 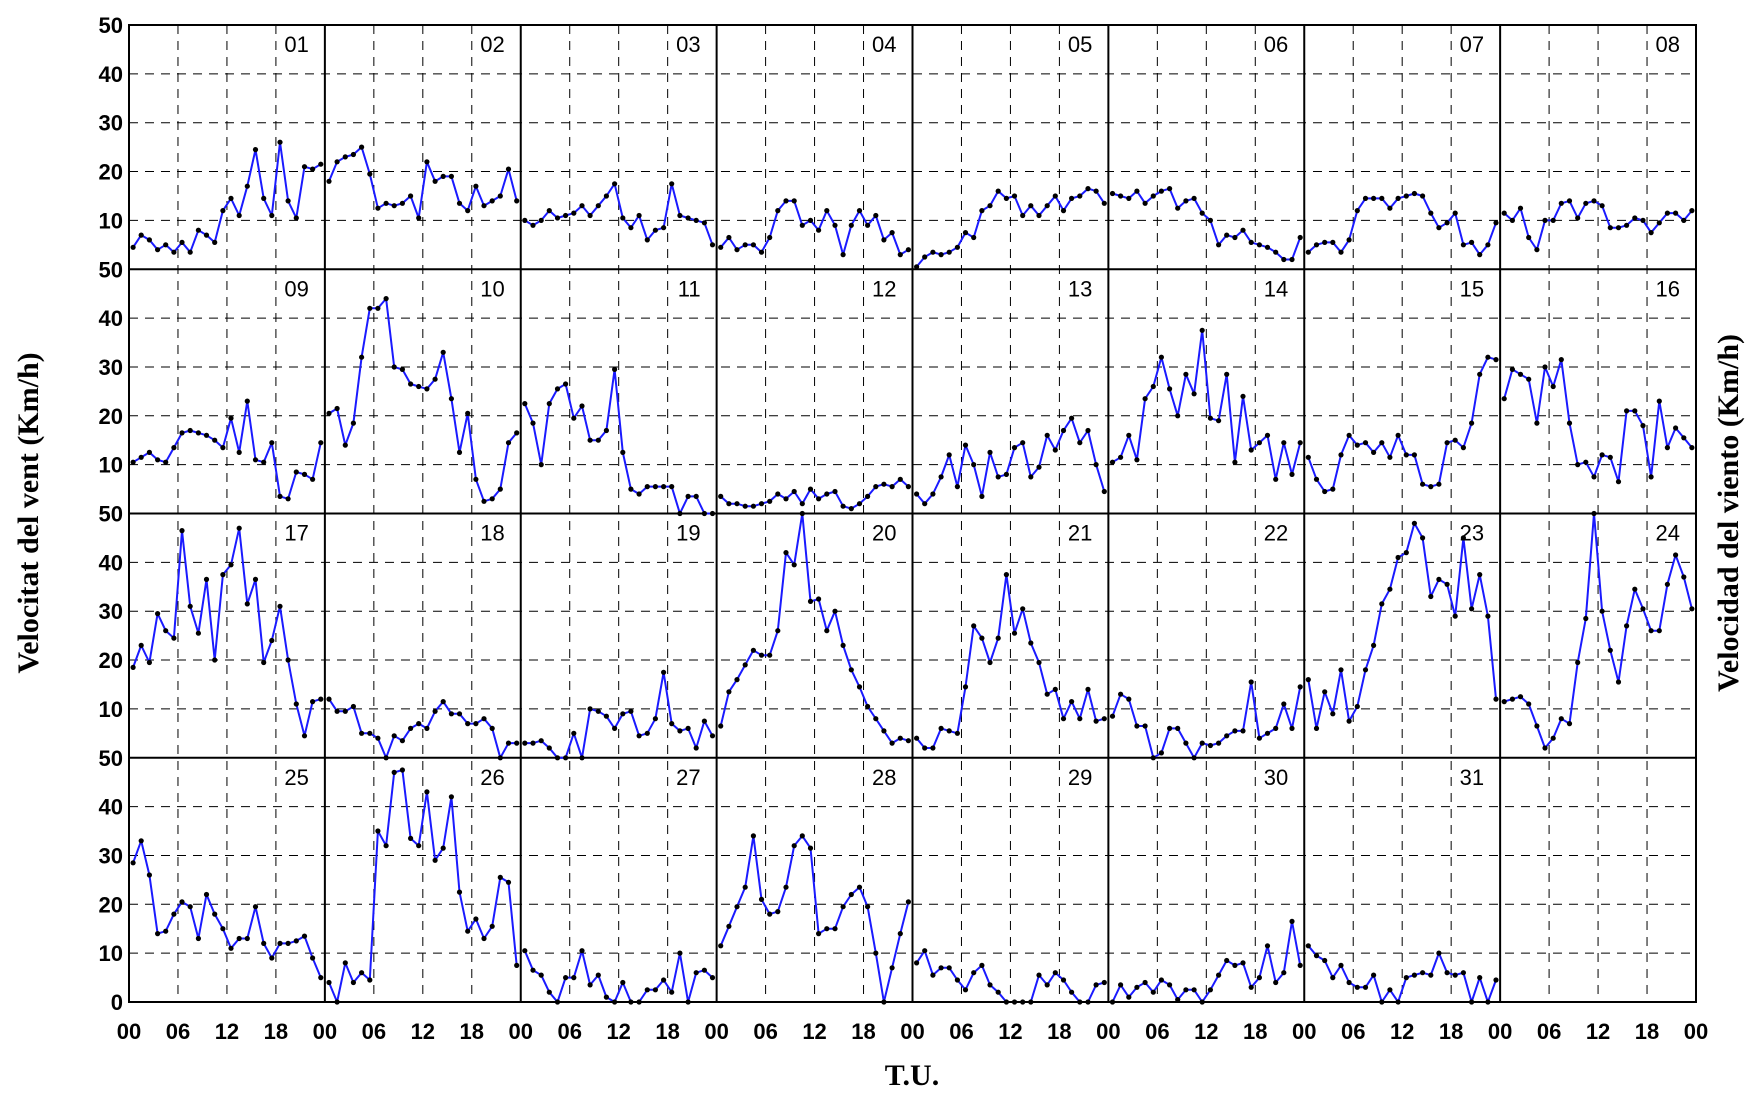 What do you see at coordinates (111, 74) in the screenshot?
I see `y-tick-label: 40` at bounding box center [111, 74].